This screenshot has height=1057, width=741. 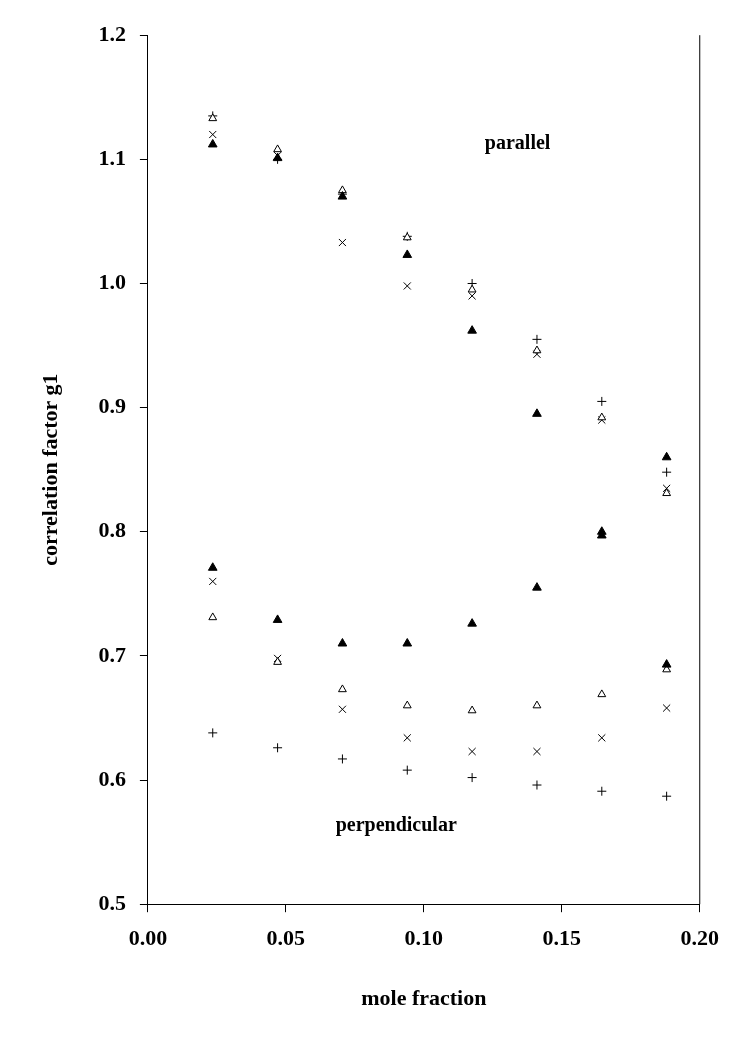 I want to click on y-tick-label: 0.5, so click(x=112, y=902).